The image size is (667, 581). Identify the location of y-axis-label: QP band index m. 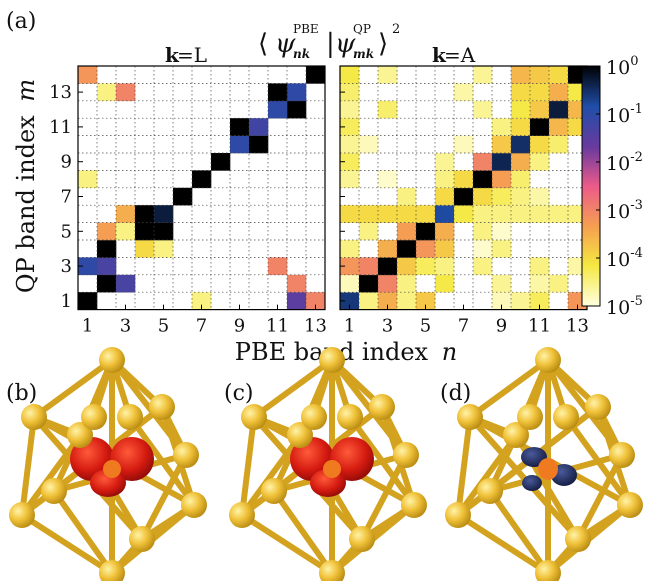
(26, 186).